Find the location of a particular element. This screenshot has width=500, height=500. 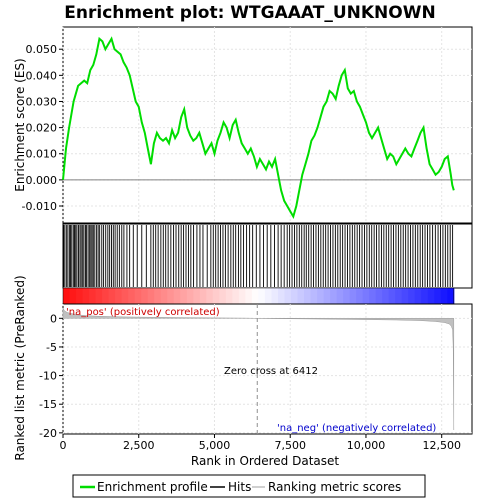

metric-y-tick-label: -20 is located at coordinates (48, 433).